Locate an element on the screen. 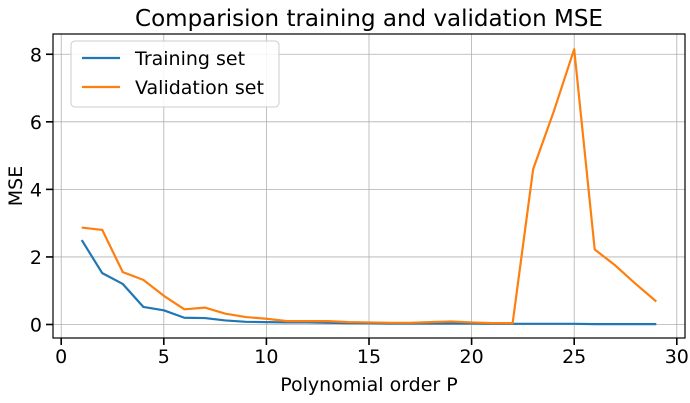  y-tick-label: 0 is located at coordinates (36, 325).